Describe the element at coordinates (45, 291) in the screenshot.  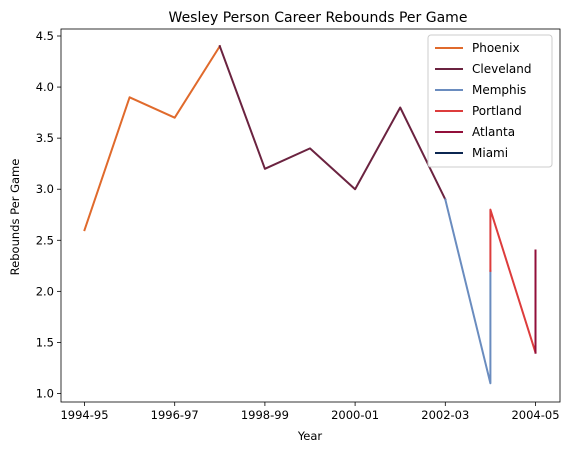
I see `y-tick-label: 2.0` at that location.